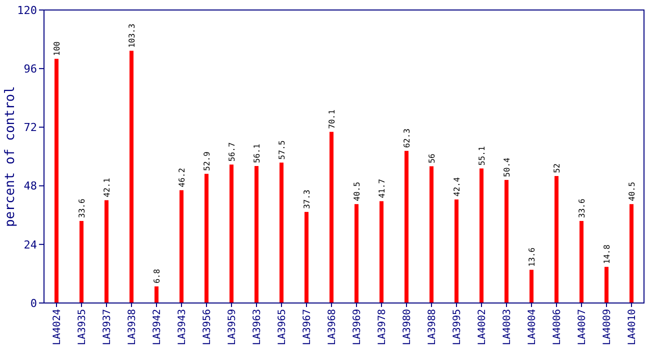 The width and height of the screenshot is (650, 350). What do you see at coordinates (30, 127) in the screenshot?
I see `y-tick-label: 72` at bounding box center [30, 127].